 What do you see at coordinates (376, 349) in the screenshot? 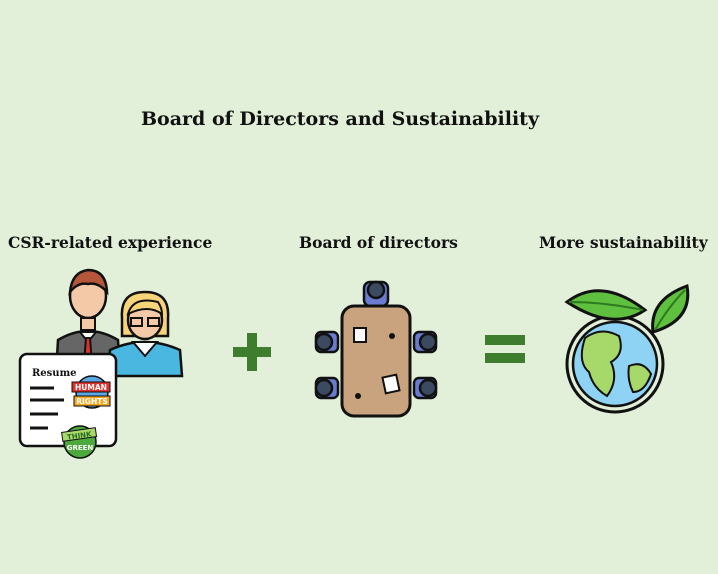
I see `boardroom-table-icon` at bounding box center [376, 349].